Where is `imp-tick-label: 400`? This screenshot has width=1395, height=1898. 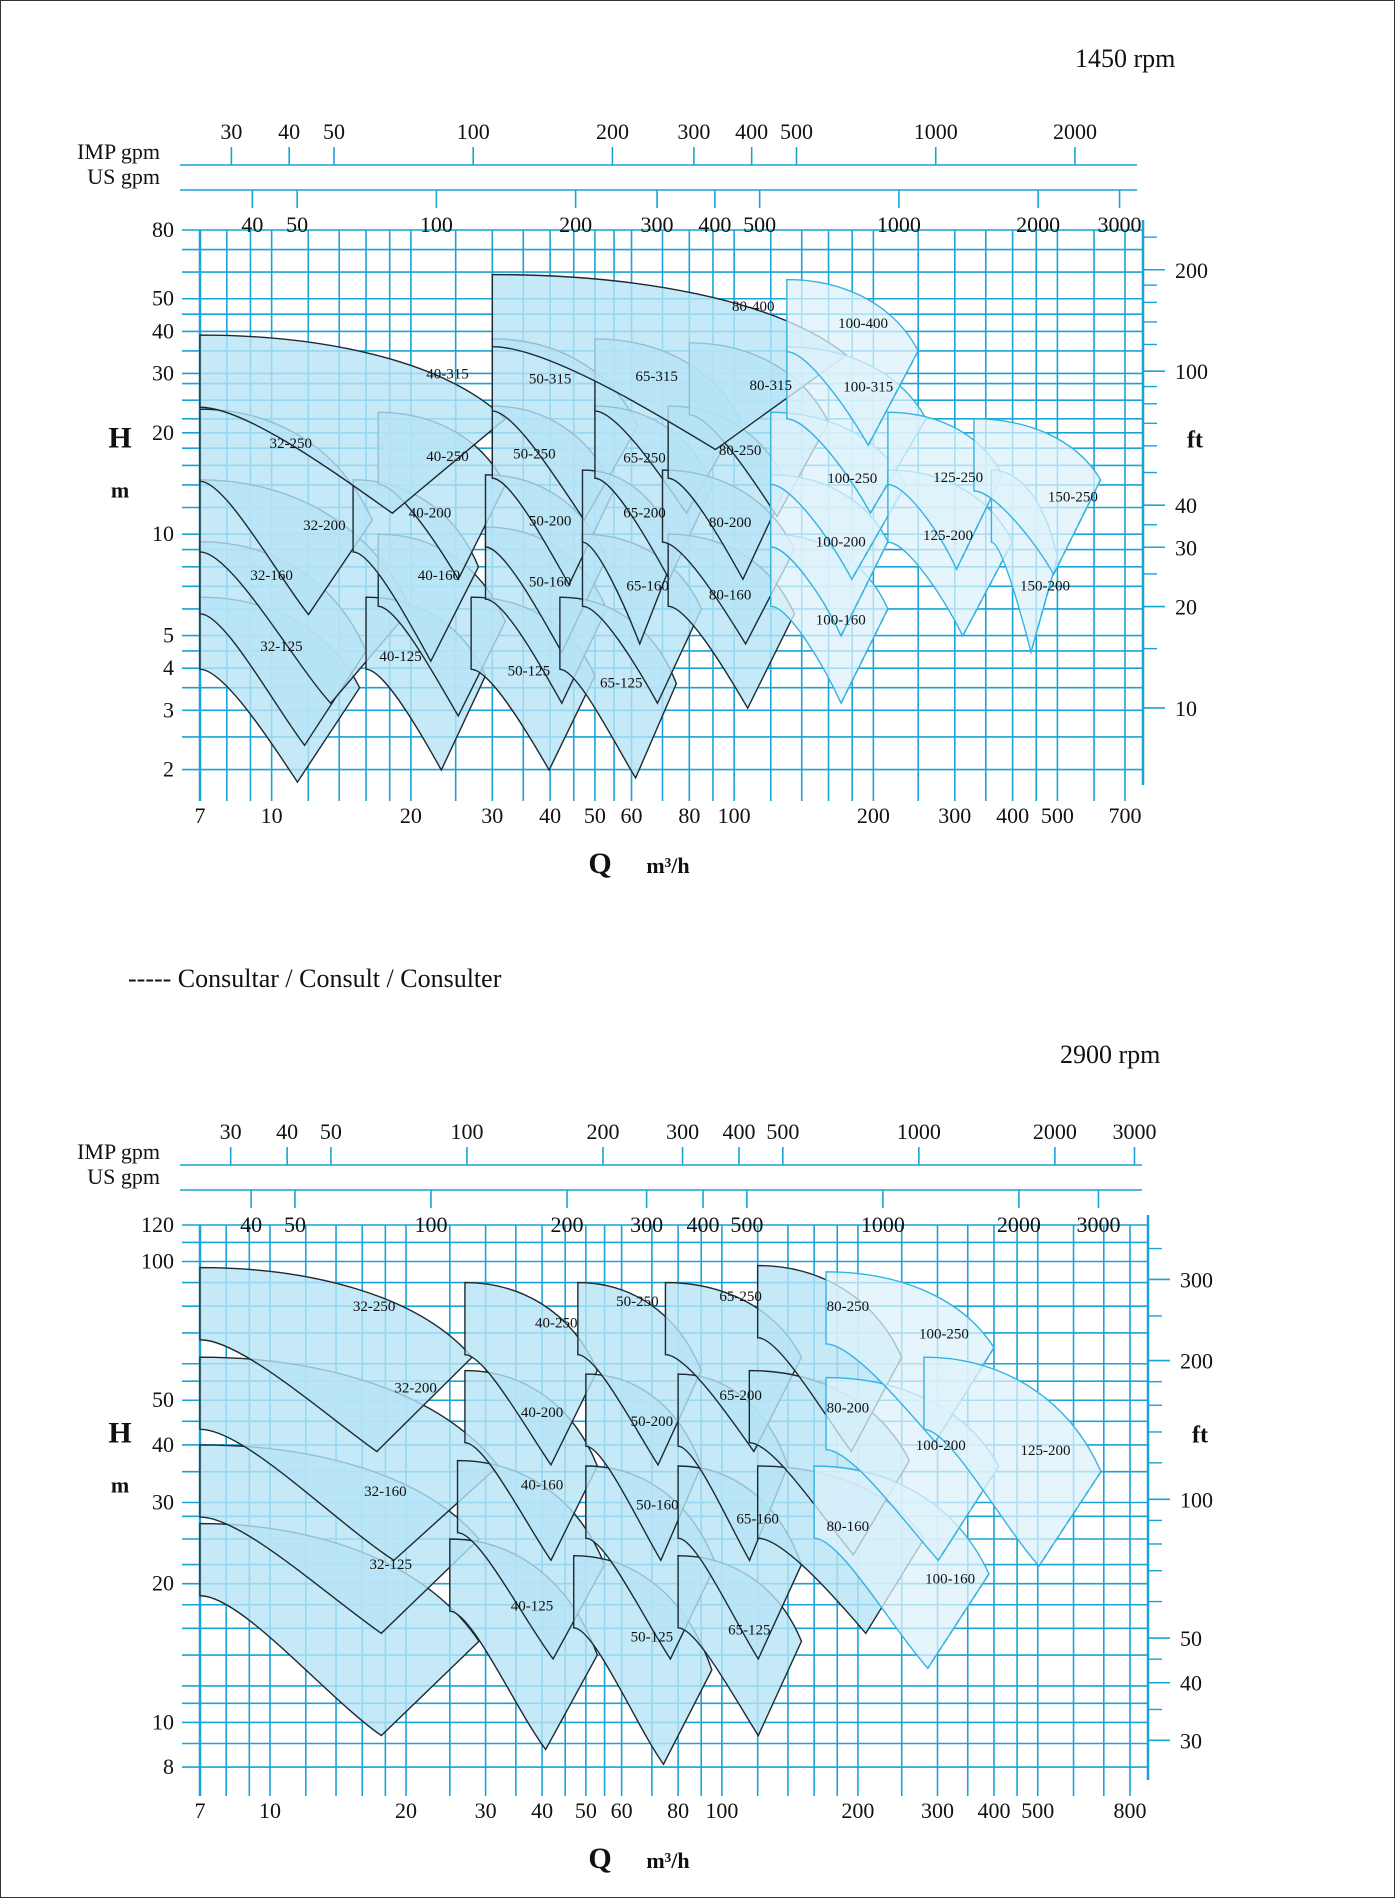
imp-tick-label: 400 is located at coordinates (751, 131).